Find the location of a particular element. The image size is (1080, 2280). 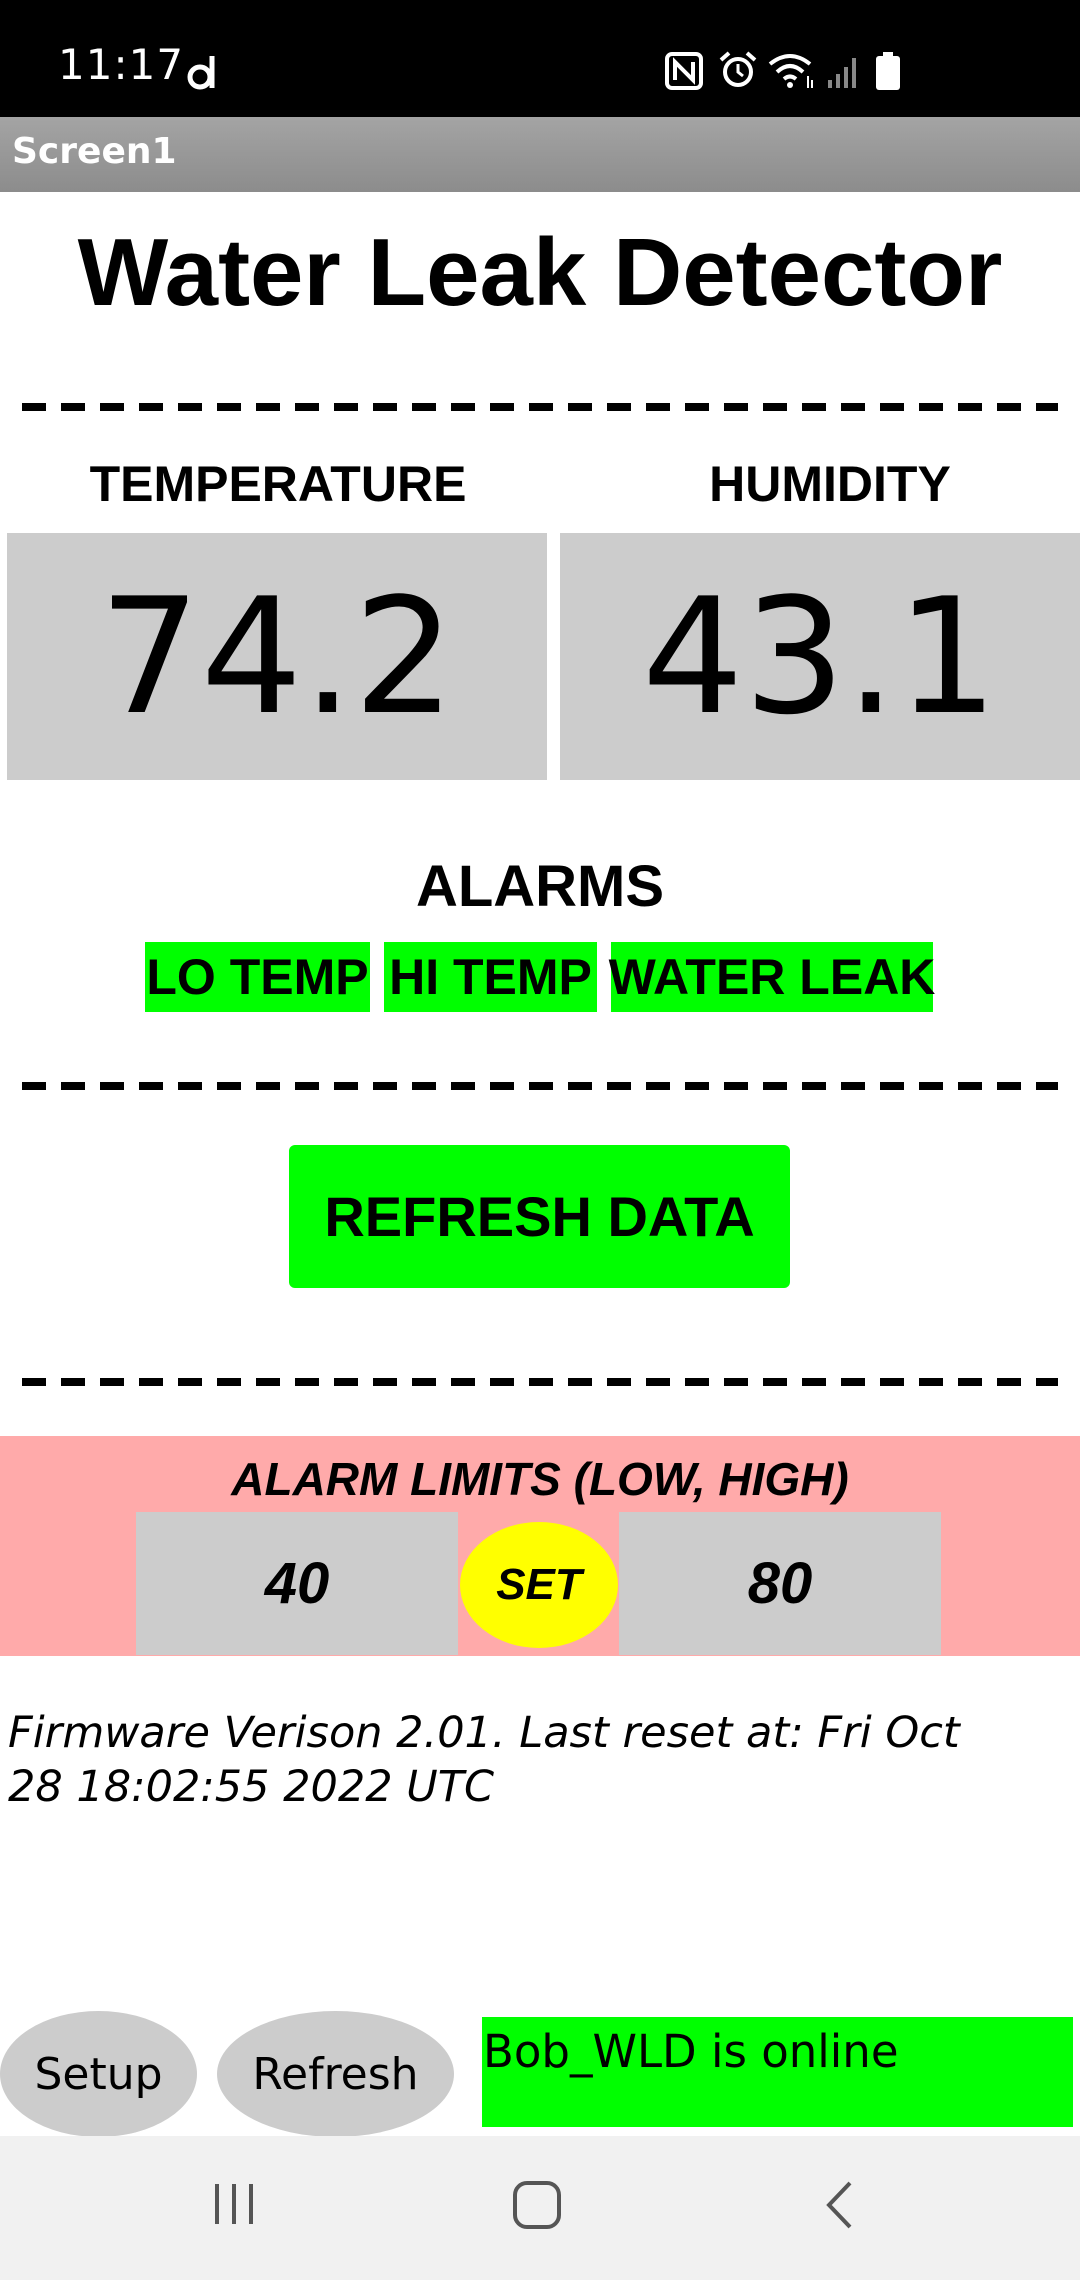

navigation-bar is located at coordinates (540, 2208).